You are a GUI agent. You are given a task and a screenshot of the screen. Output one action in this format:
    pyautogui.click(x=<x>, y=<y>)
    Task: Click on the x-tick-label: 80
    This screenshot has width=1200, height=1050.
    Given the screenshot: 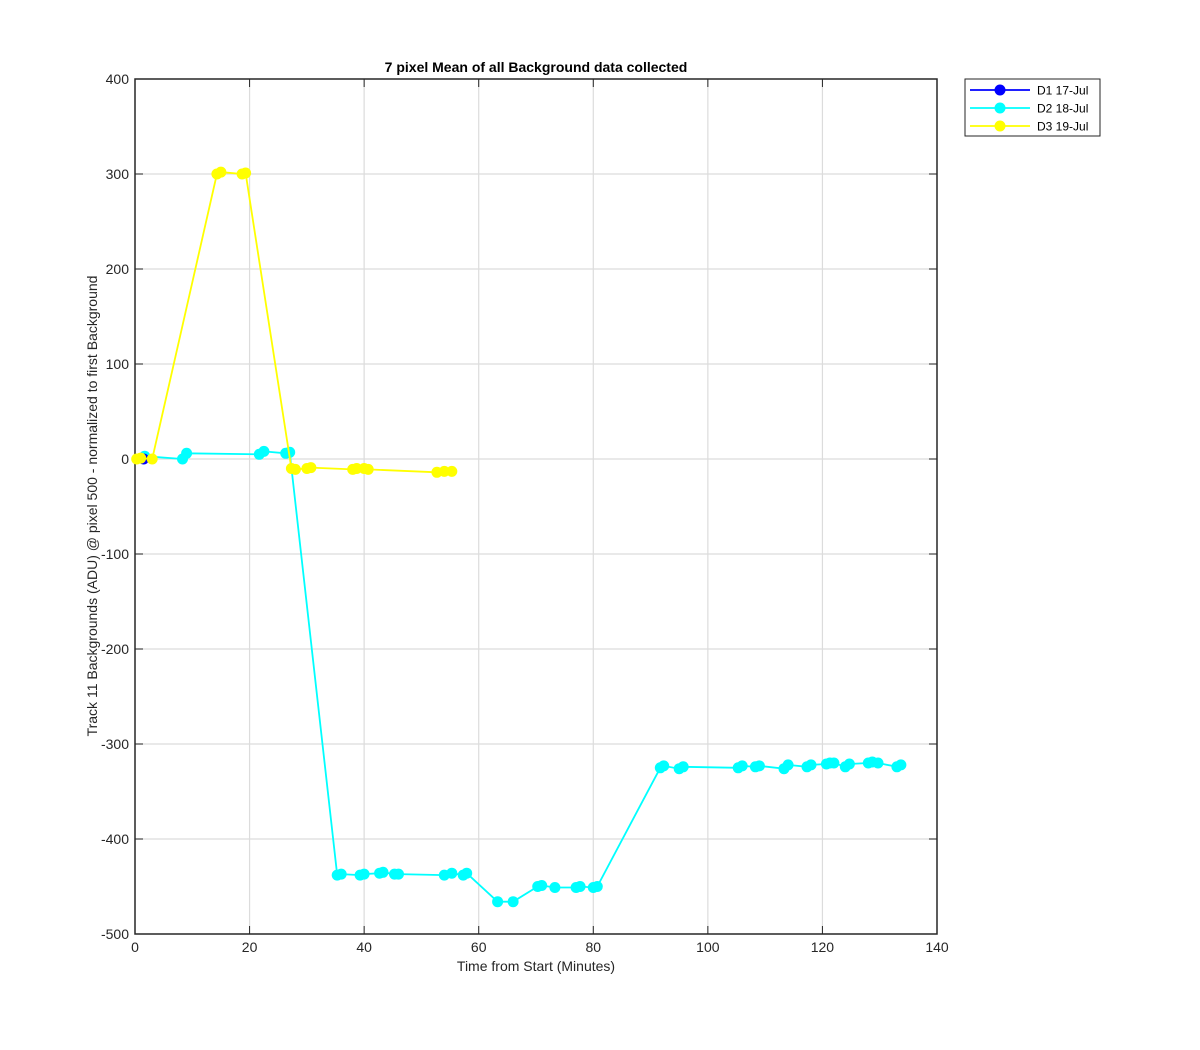 What is the action you would take?
    pyautogui.click(x=593, y=947)
    